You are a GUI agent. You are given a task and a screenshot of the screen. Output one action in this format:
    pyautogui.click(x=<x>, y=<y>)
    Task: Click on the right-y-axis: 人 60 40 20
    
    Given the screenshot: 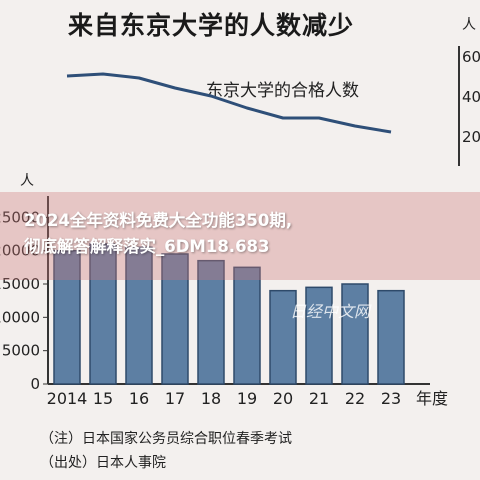 What is the action you would take?
    pyautogui.click(x=469, y=92)
    